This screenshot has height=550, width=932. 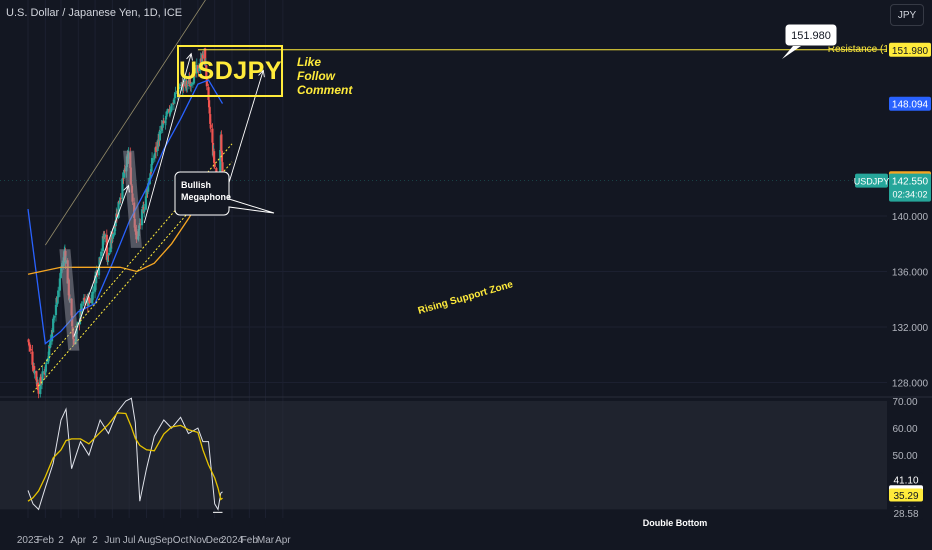 I want to click on callout-pointer, so click(x=791, y=52).